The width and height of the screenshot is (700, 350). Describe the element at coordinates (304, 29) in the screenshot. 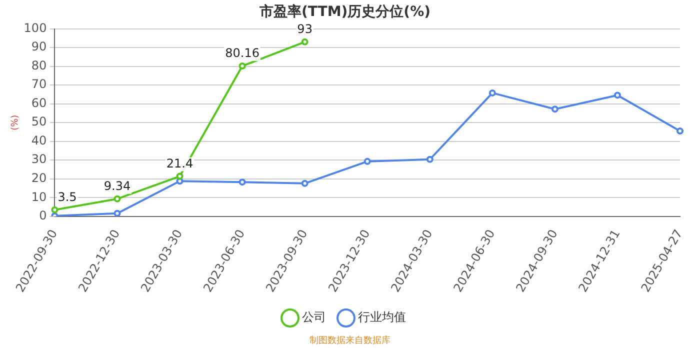

I see `data-label: 93` at that location.